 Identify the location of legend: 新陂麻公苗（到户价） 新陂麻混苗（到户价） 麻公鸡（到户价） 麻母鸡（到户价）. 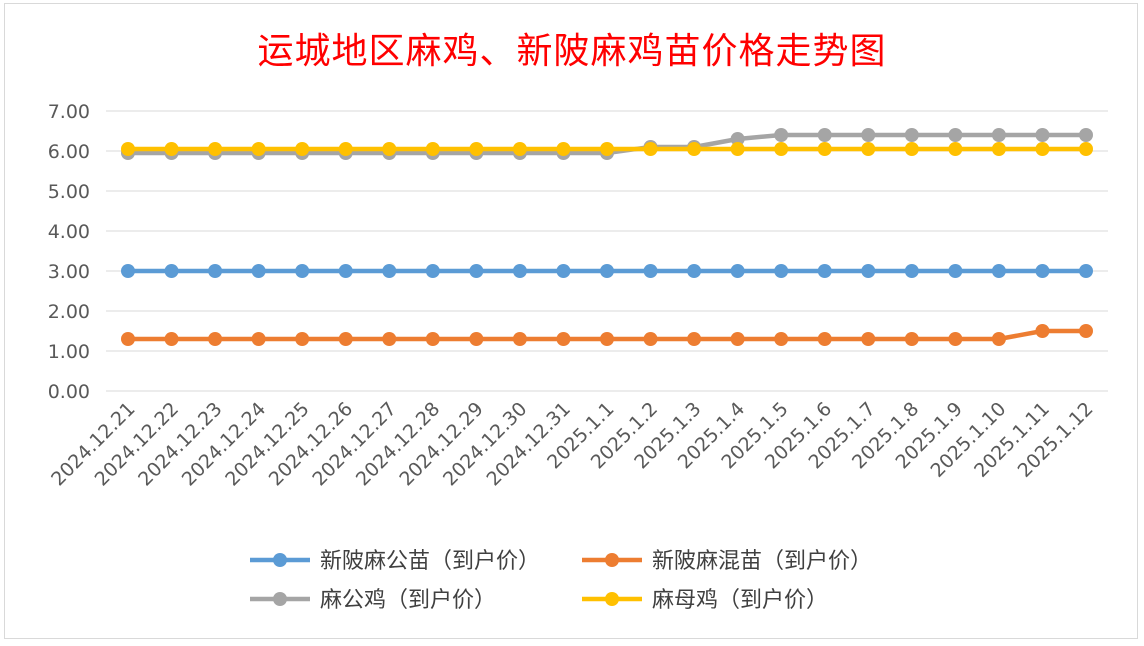
(561, 581).